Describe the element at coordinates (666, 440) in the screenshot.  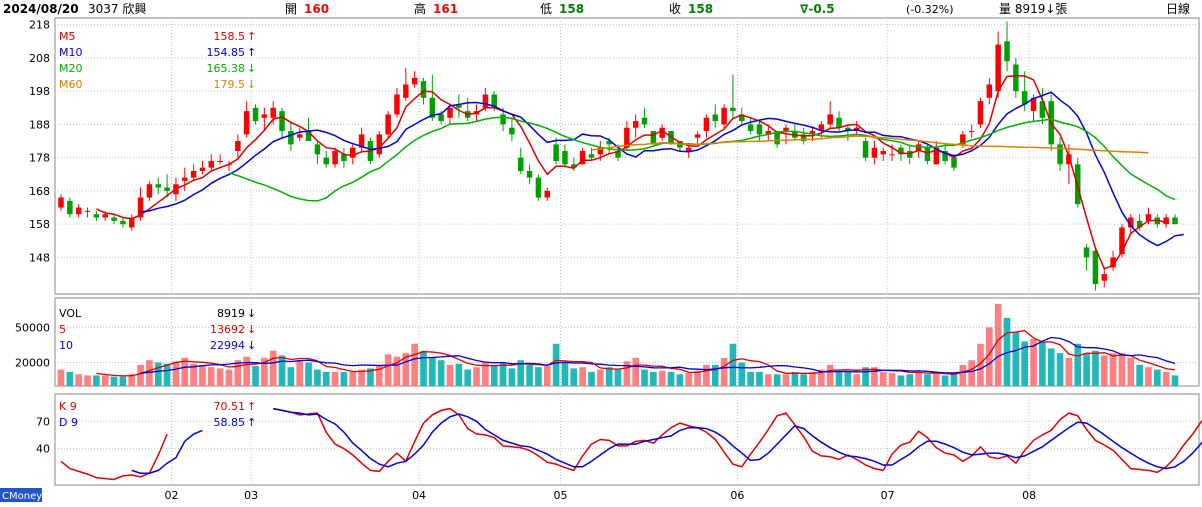
I see `d-line` at that location.